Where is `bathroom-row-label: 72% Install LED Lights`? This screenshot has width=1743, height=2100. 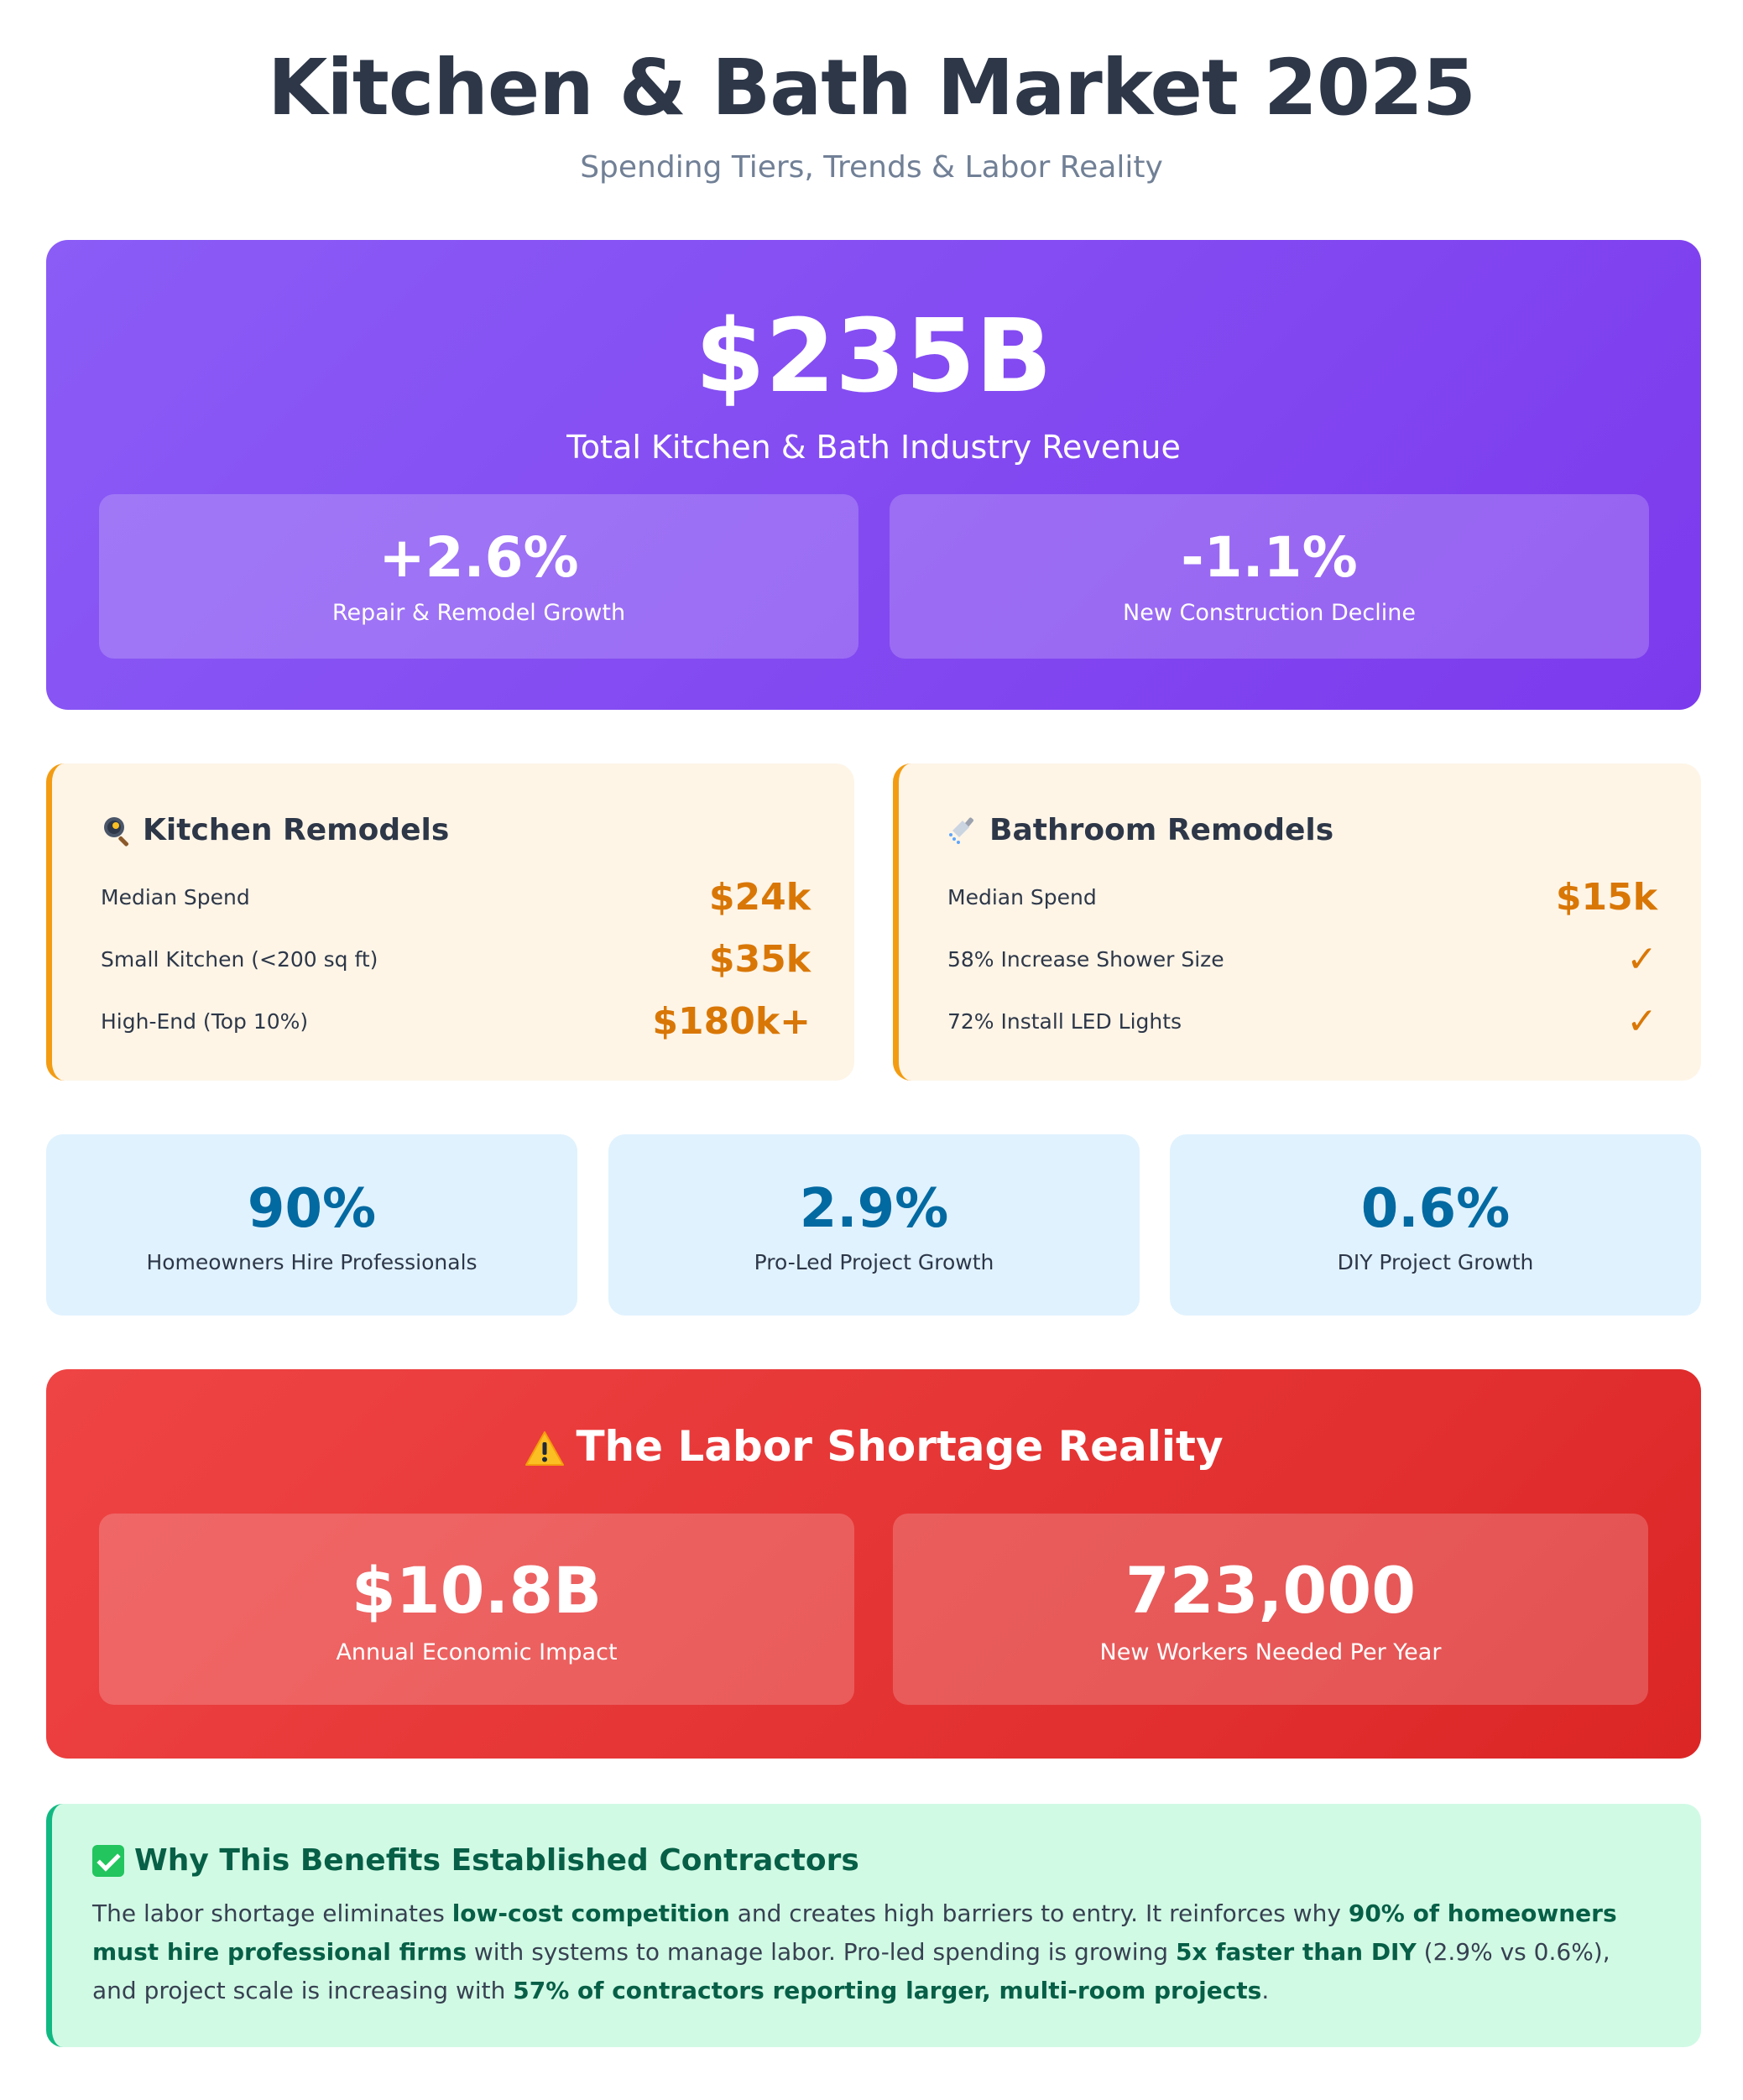
bathroom-row-label: 72% Install LED Lights is located at coordinates (1064, 1021).